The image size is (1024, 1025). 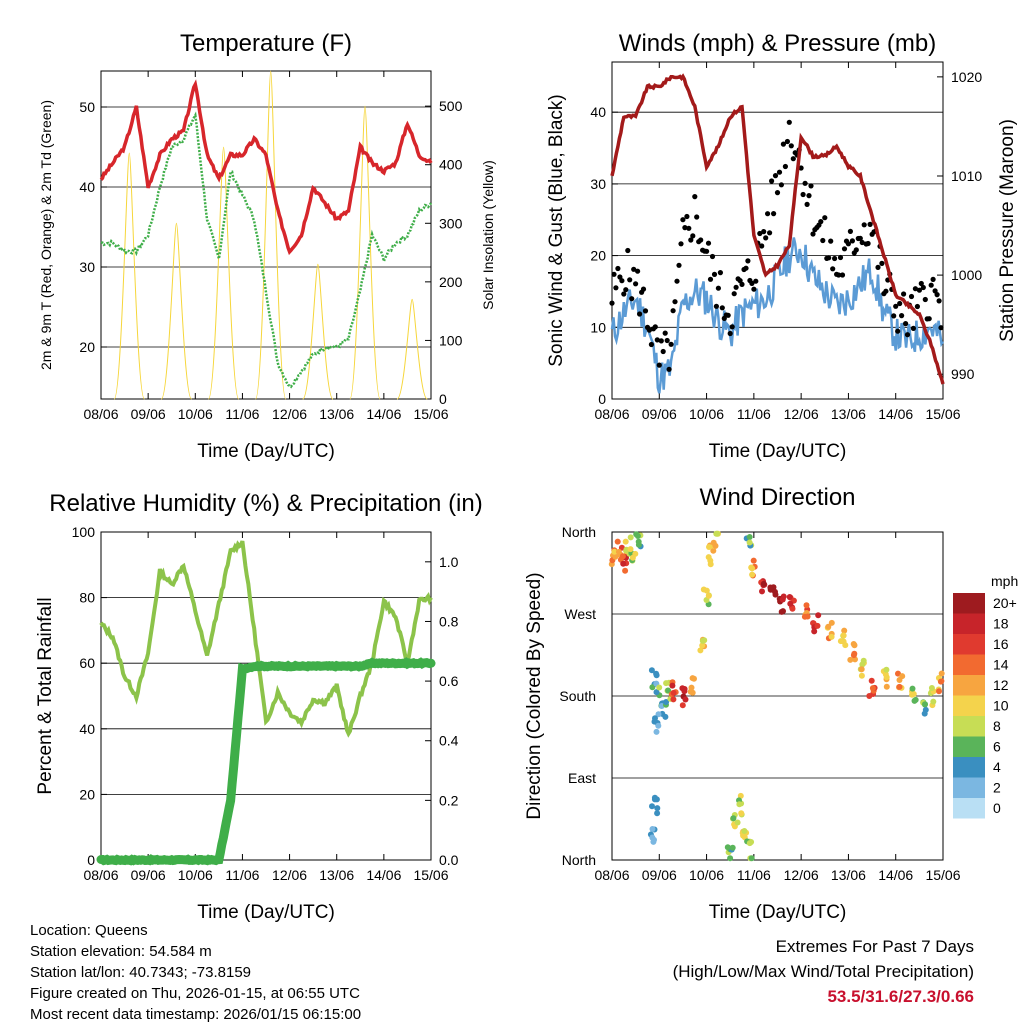 What do you see at coordinates (195, 414) in the screenshot?
I see `temperature-xtick-label: 10/06` at bounding box center [195, 414].